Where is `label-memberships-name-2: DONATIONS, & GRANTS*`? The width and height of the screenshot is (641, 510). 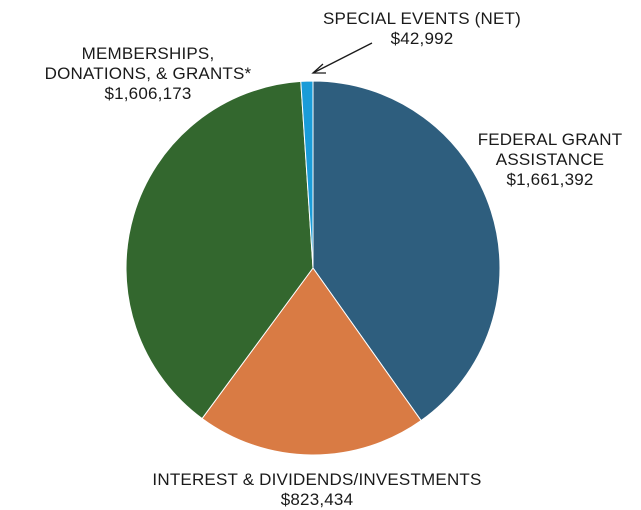 label-memberships-name-2: DONATIONS, & GRANTS* is located at coordinates (148, 73).